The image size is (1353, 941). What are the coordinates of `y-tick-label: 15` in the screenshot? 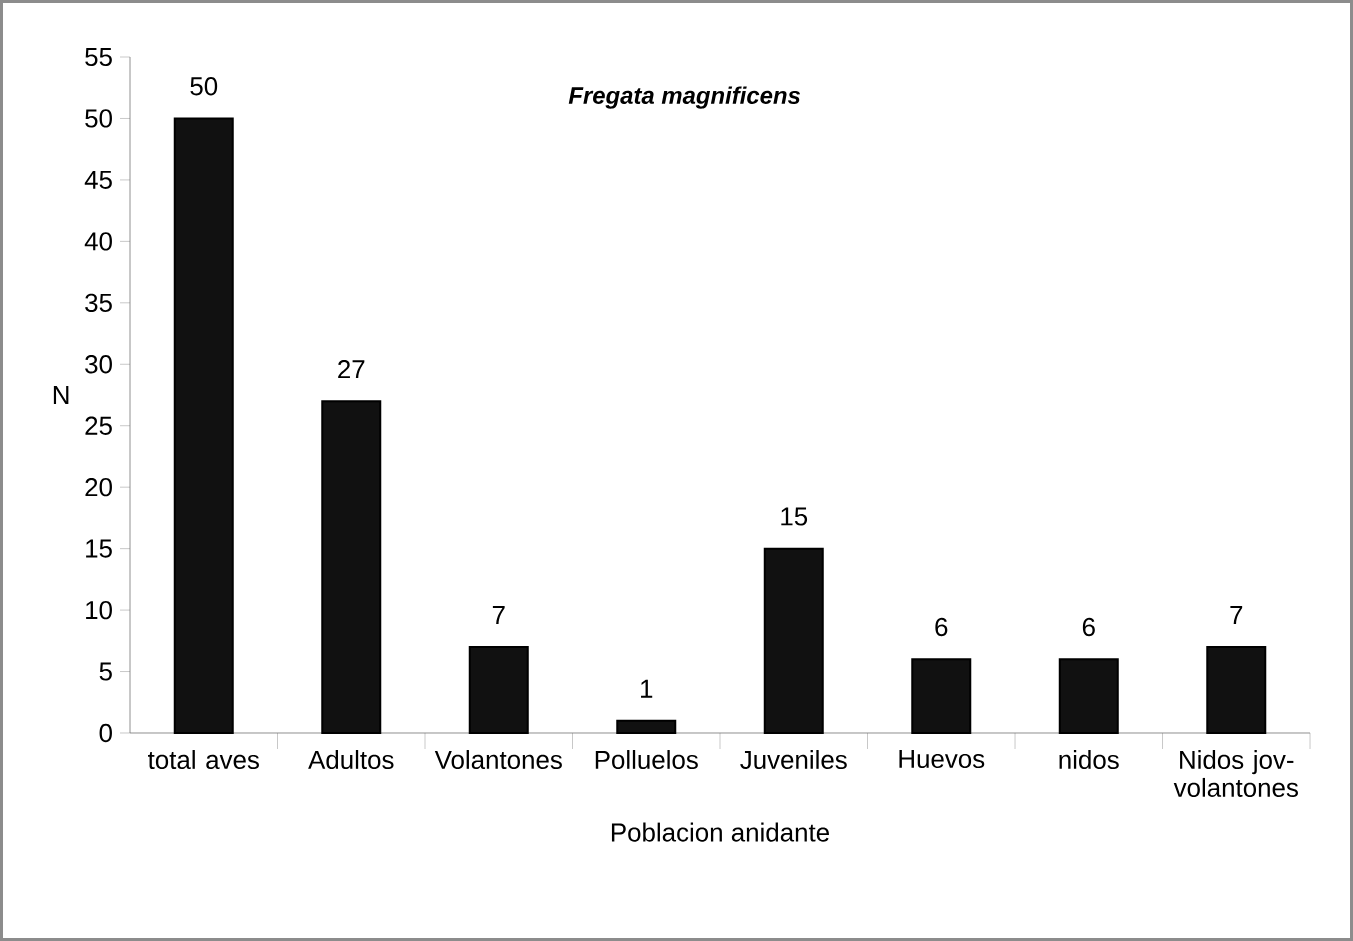 It's located at (99, 548).